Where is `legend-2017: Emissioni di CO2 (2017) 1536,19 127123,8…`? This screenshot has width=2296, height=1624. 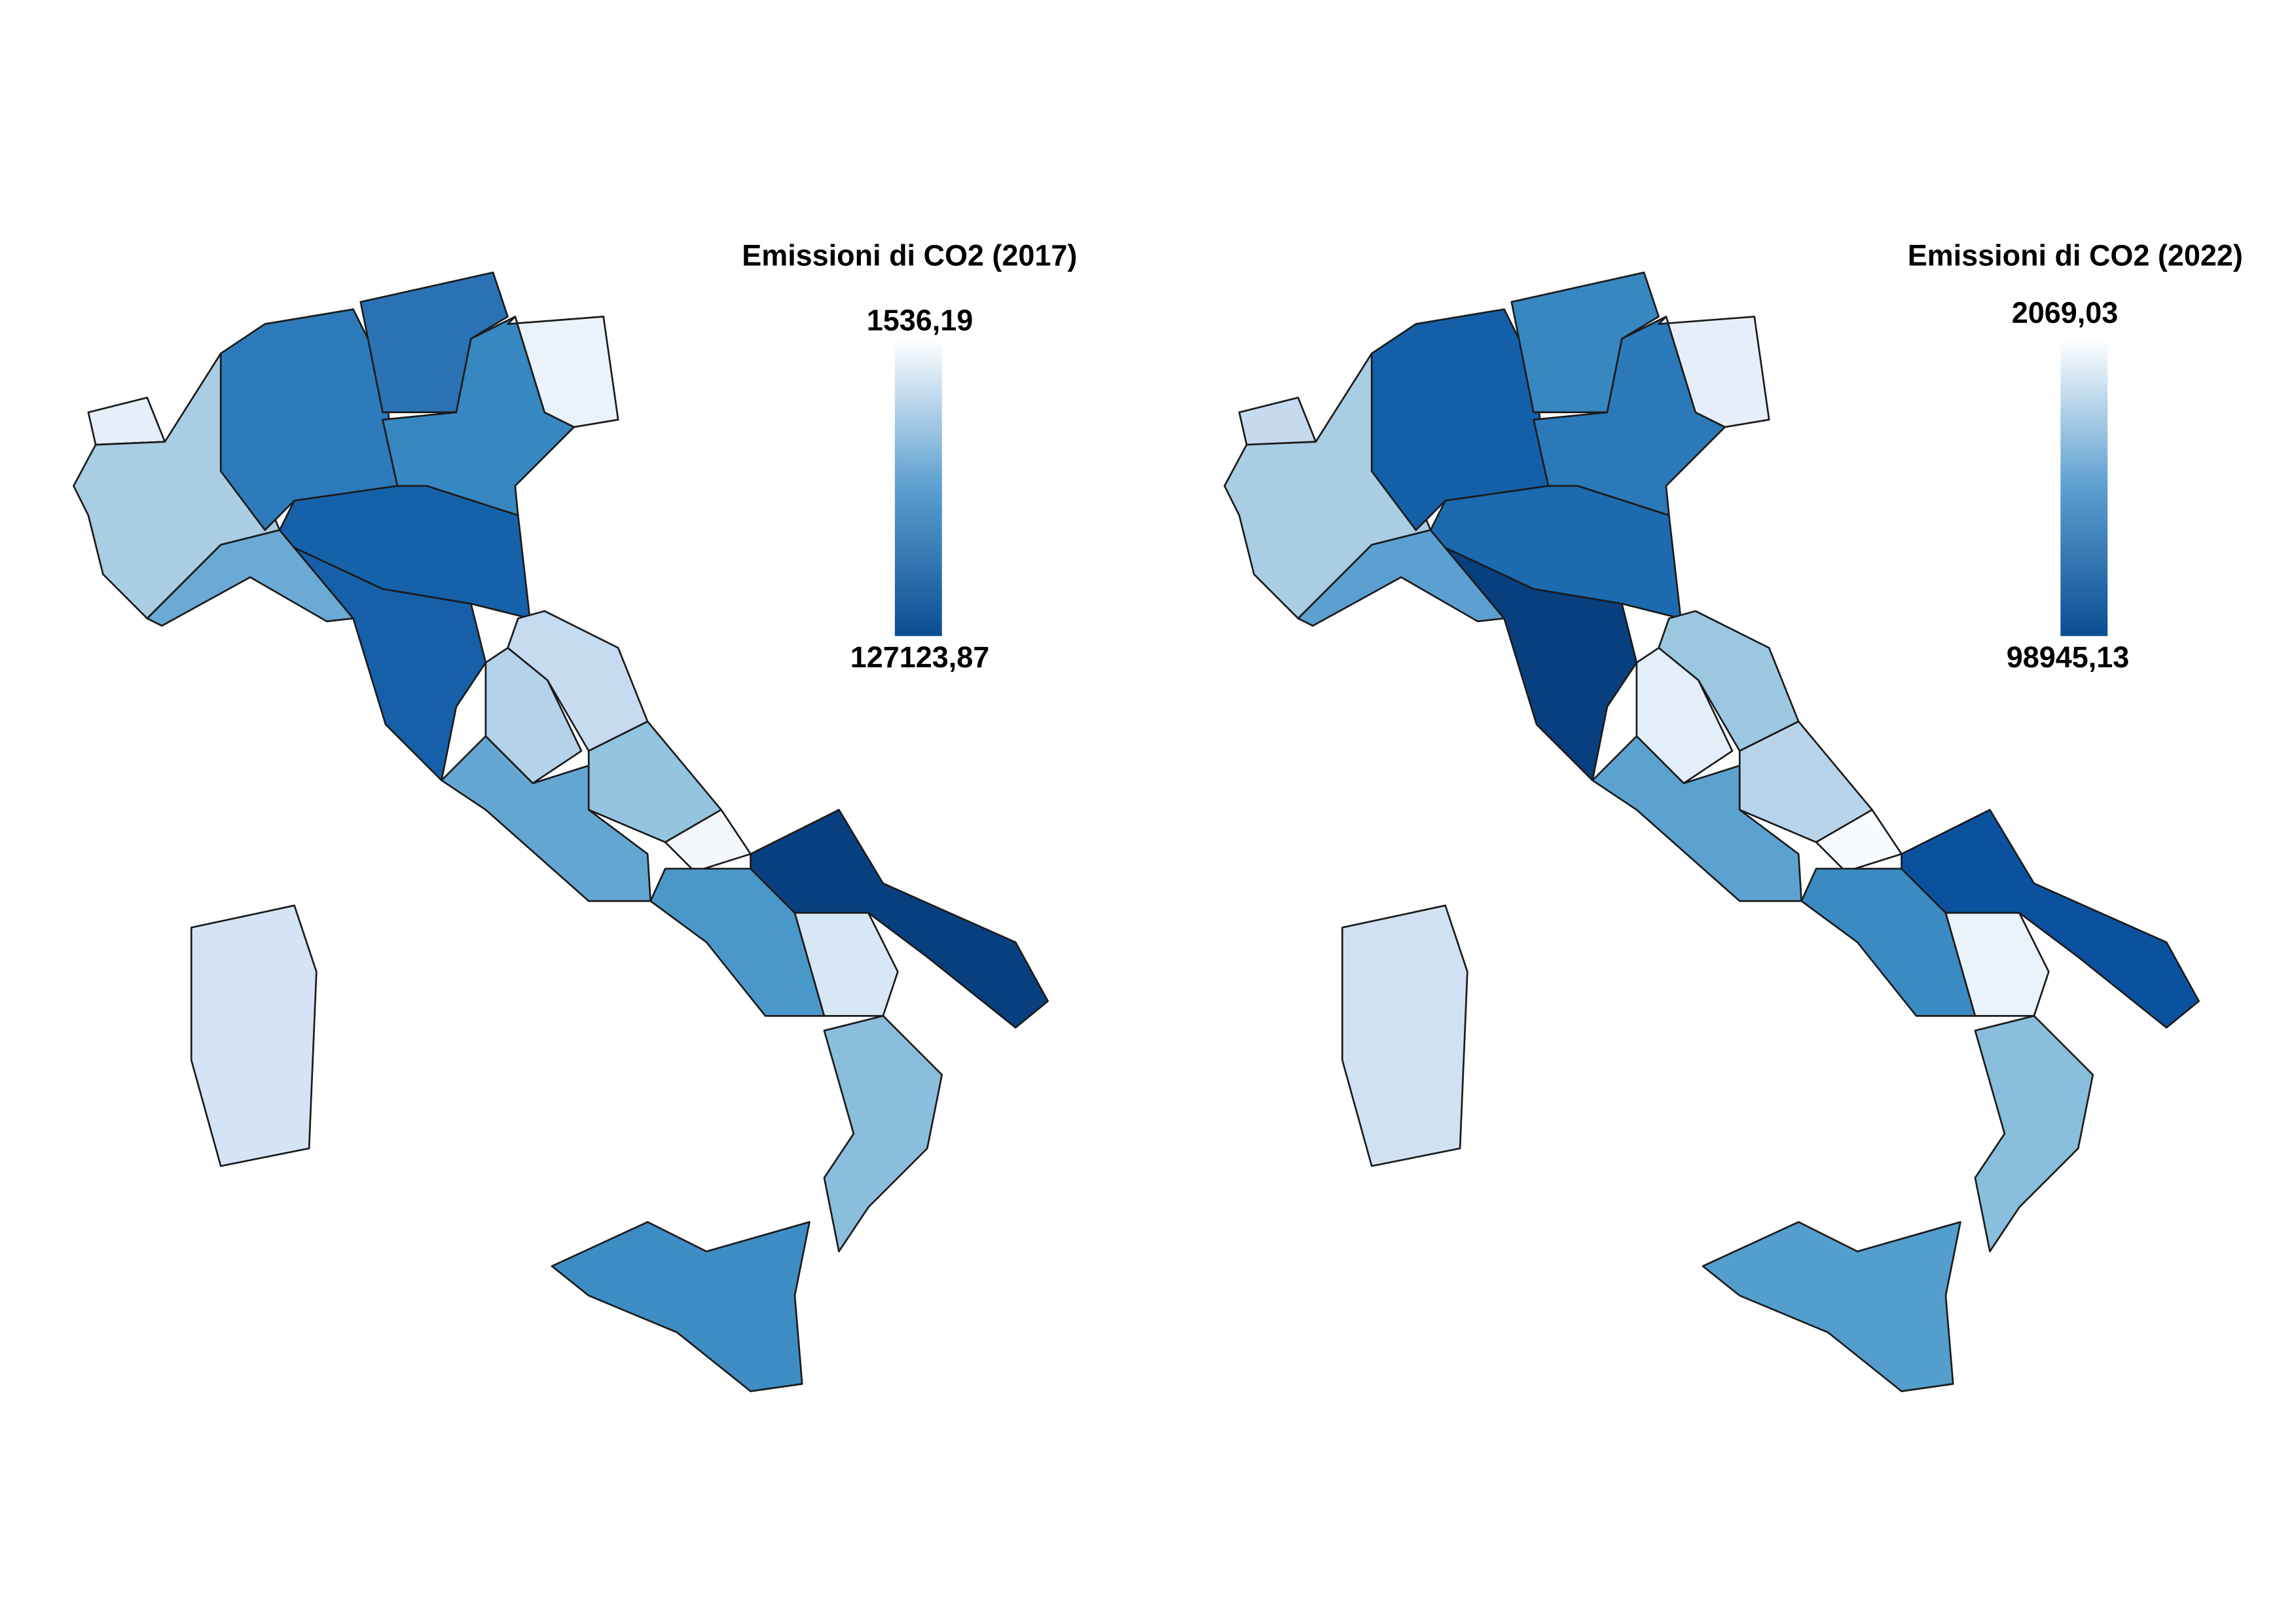
legend-2017: Emissioni di CO2 (2017) 1536,19 127123,8… is located at coordinates (909, 456).